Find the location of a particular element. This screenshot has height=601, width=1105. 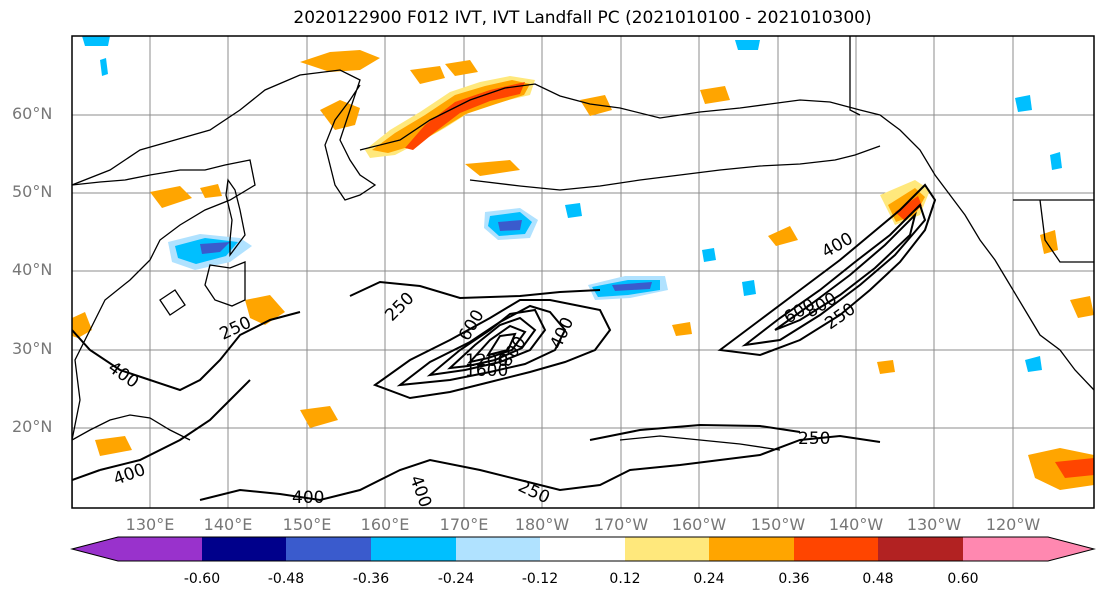

lon-label-120w: 120°W is located at coordinates (1013, 524).